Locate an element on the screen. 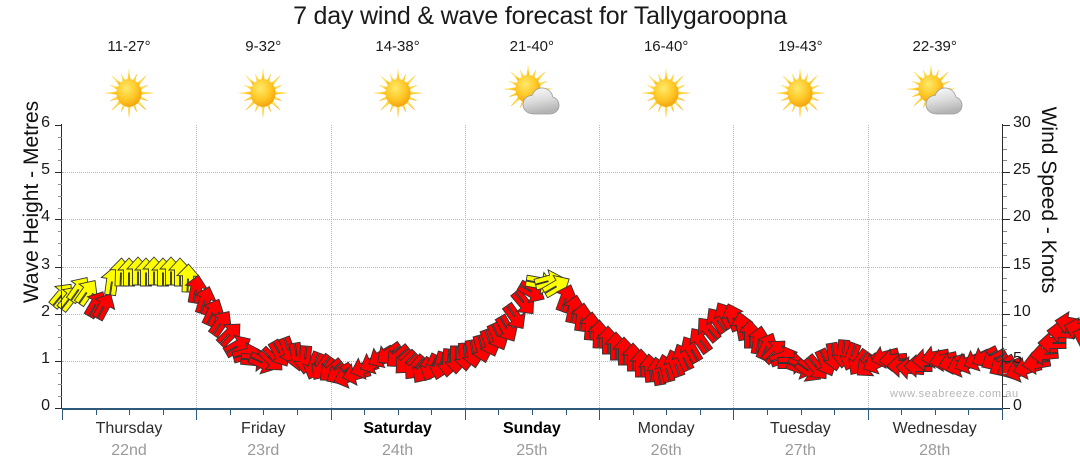 The image size is (1080, 475). day-name: Tuesday is located at coordinates (800, 428).